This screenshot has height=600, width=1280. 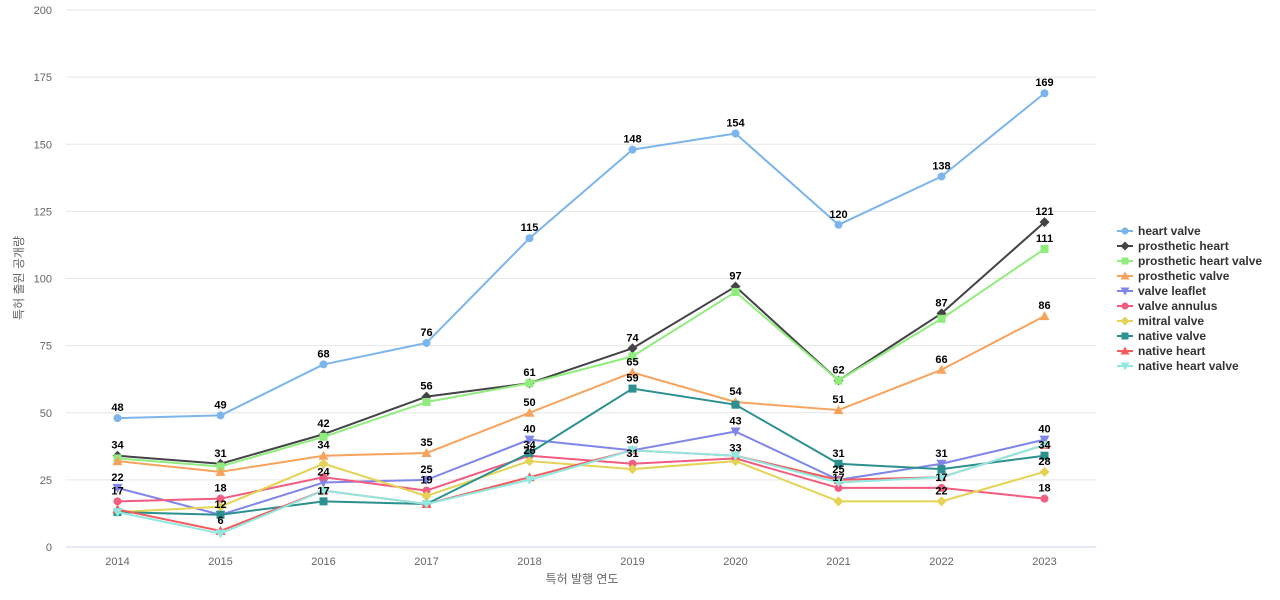 What do you see at coordinates (1173, 246) in the screenshot?
I see `legend-item: prosthetic heart` at bounding box center [1173, 246].